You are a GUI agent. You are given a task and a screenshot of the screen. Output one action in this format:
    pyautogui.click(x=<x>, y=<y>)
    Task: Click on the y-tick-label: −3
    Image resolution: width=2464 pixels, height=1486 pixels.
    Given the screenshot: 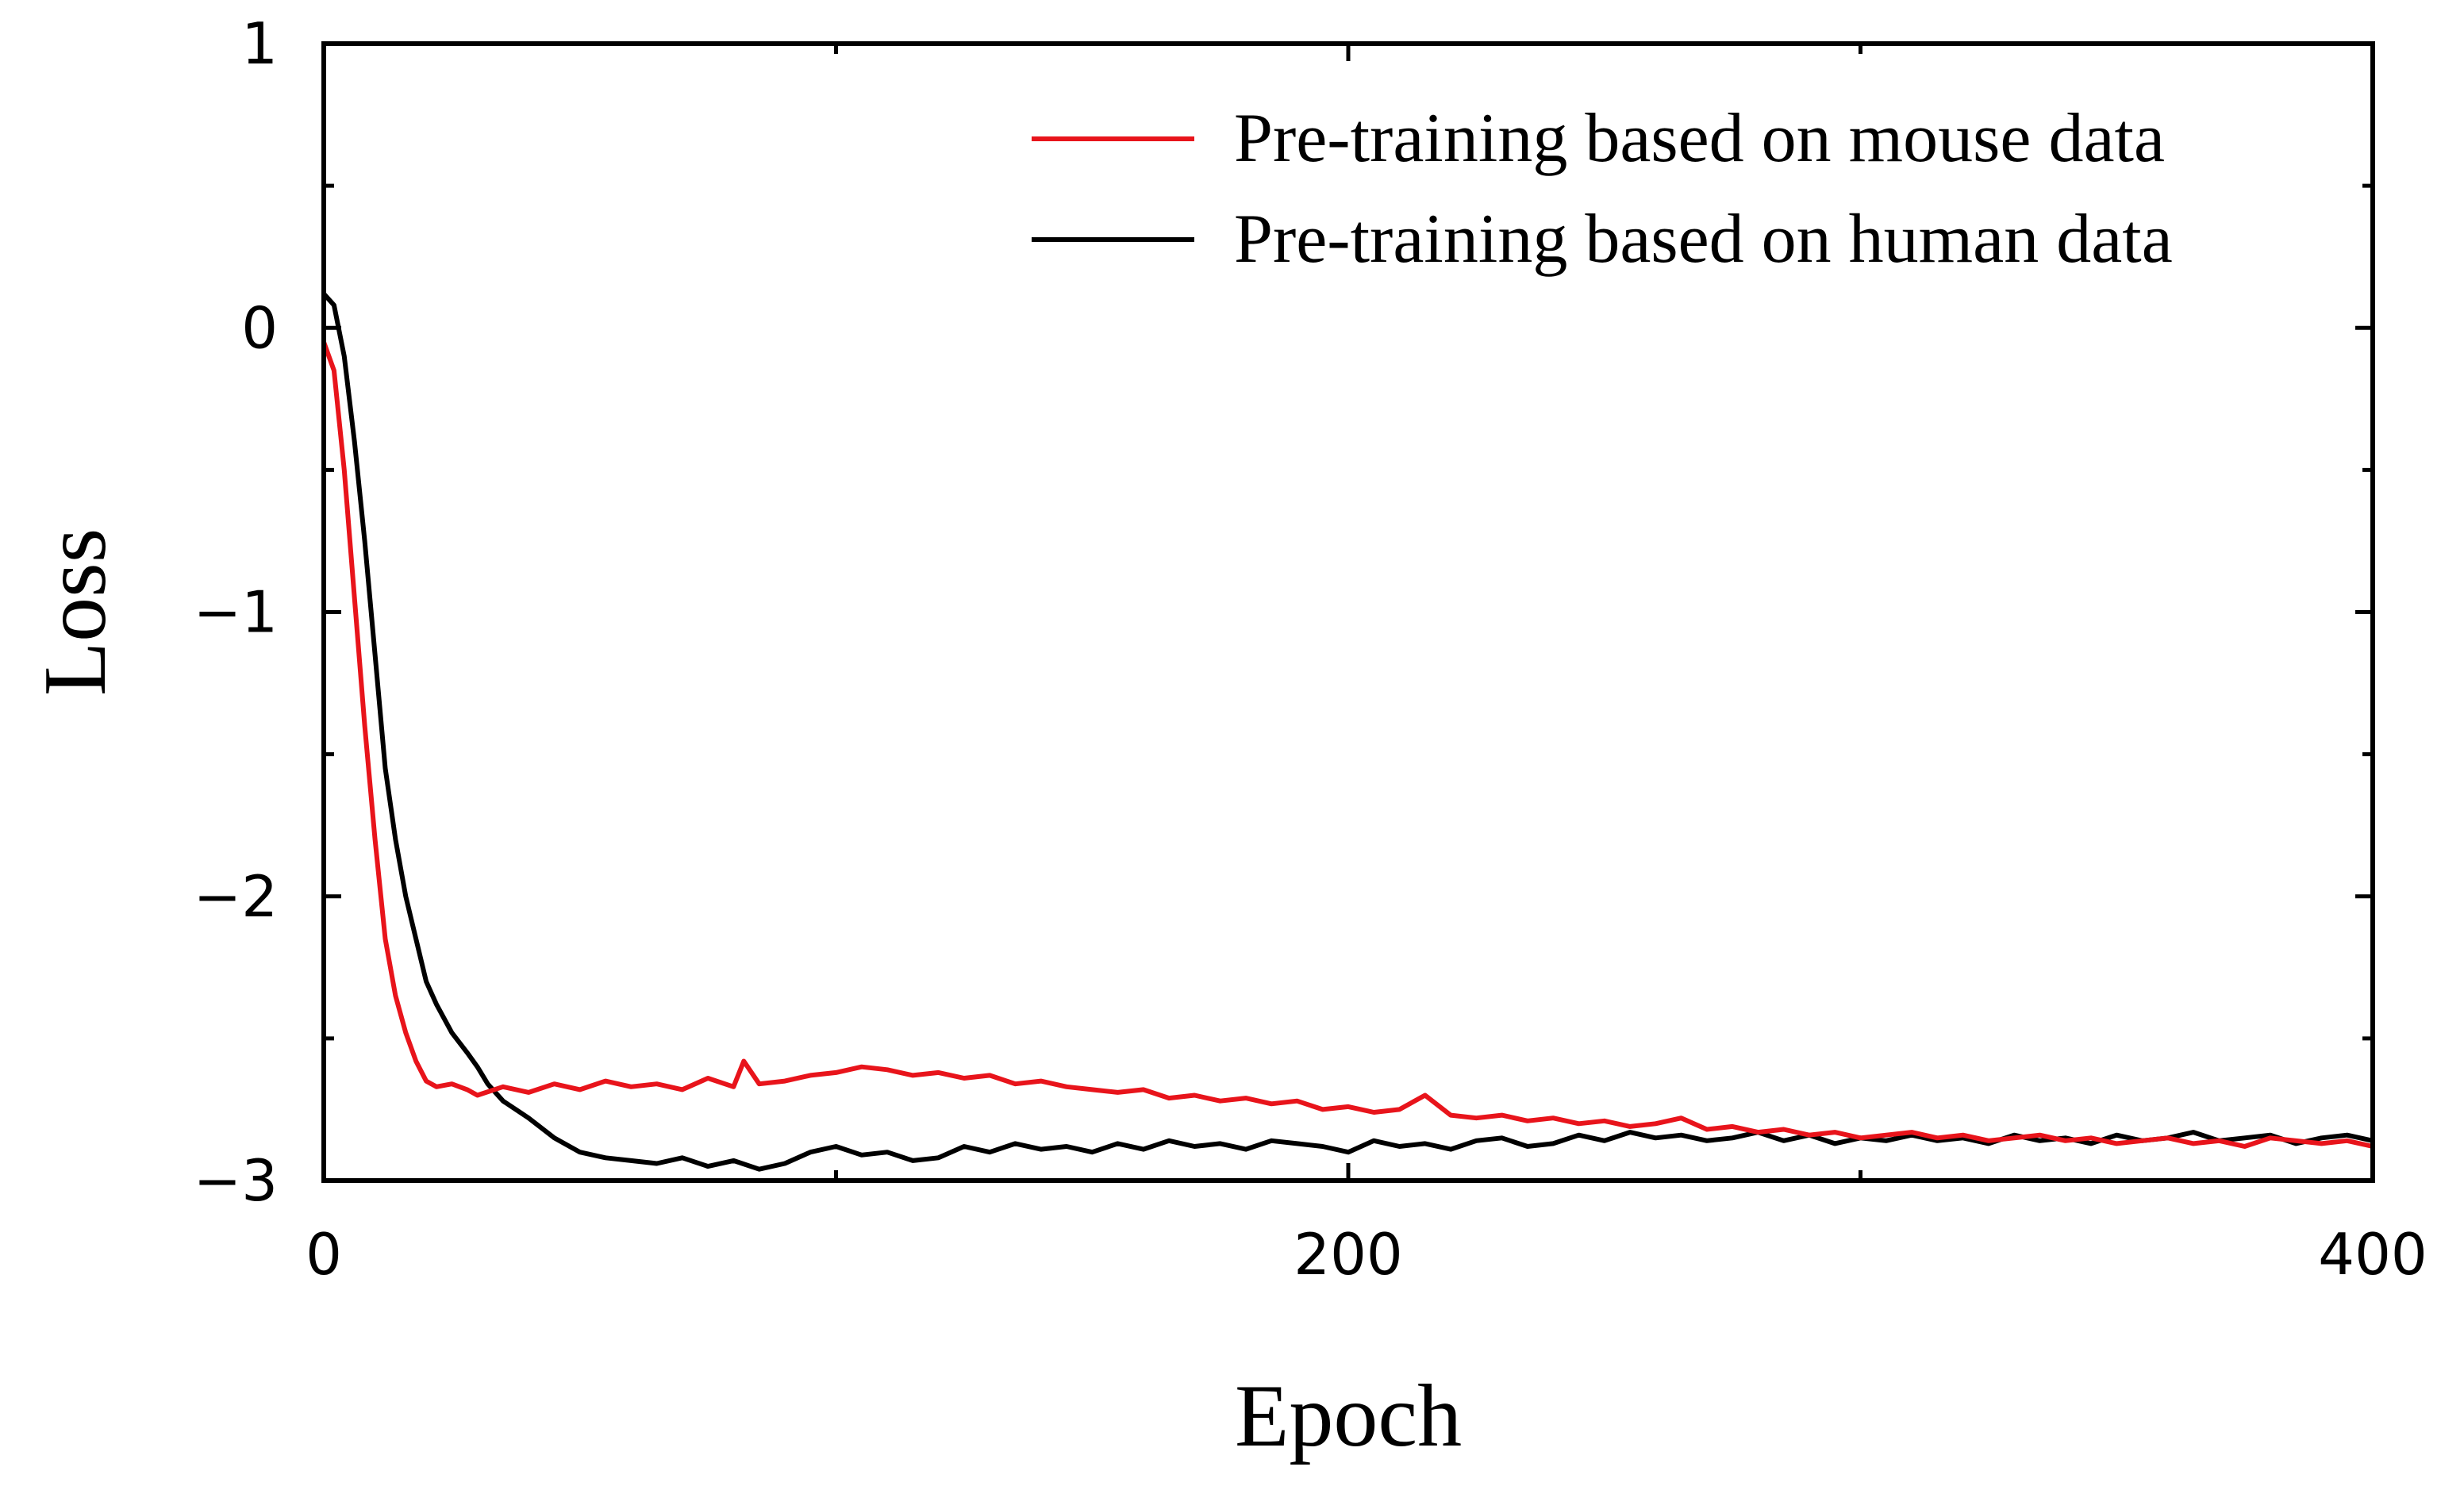 What is the action you would take?
    pyautogui.click(x=236, y=1180)
    